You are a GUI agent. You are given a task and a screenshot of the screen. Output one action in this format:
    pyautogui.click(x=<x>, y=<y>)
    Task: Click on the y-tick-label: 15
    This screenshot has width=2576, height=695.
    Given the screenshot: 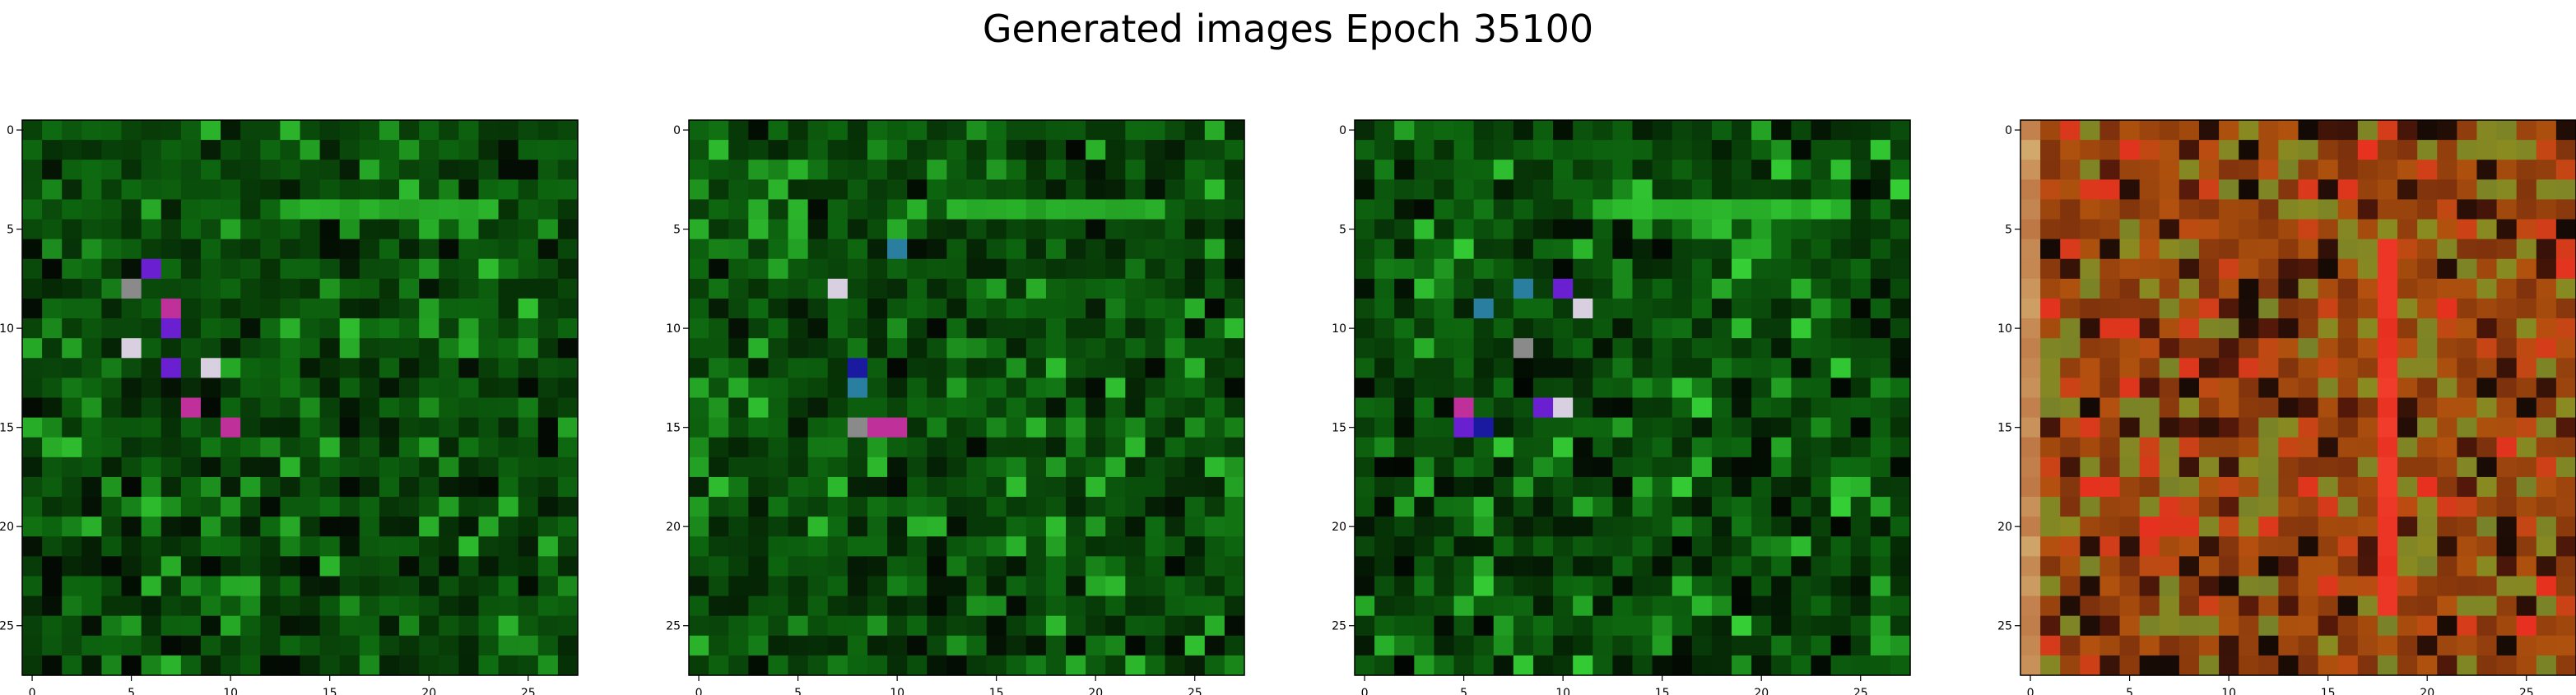 What is the action you would take?
    pyautogui.click(x=1339, y=428)
    